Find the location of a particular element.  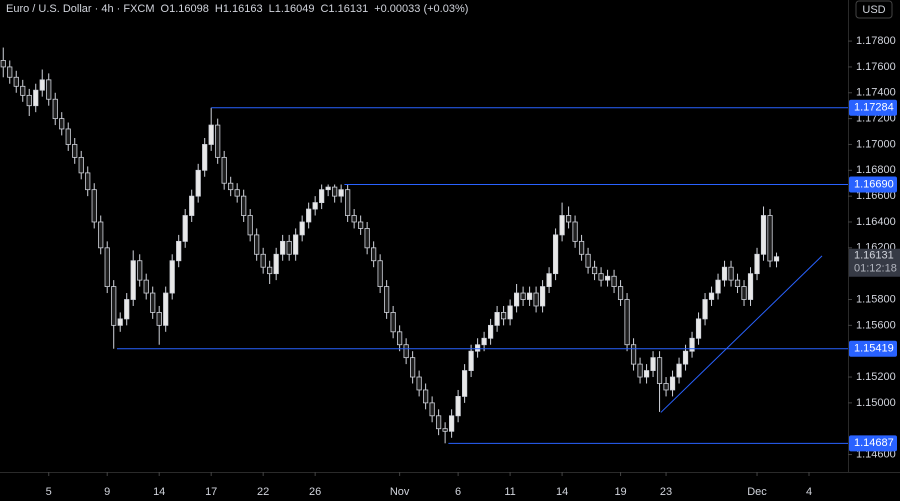

x-tick-label: 4 is located at coordinates (809, 492).